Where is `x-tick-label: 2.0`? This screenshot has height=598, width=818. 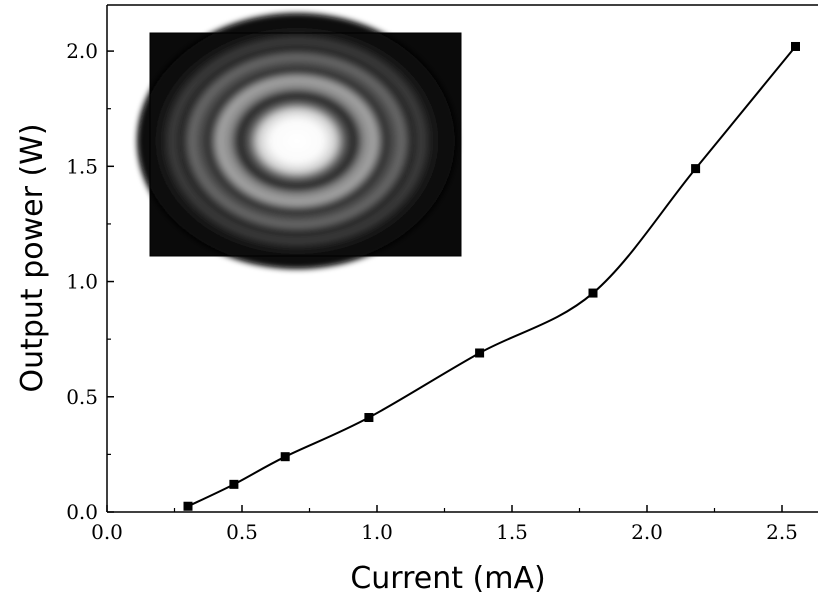
x-tick-label: 2.0 is located at coordinates (647, 532).